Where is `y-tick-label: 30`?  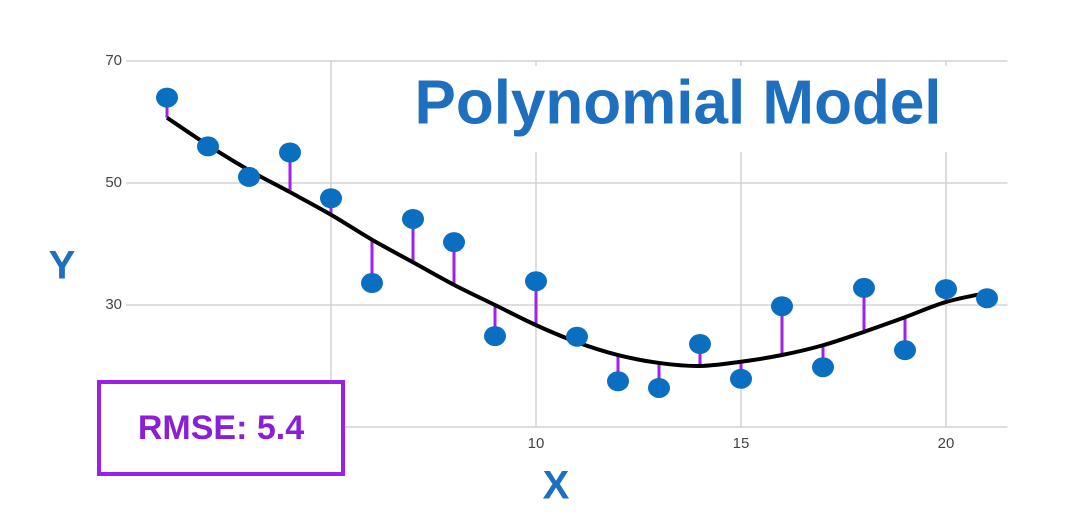 y-tick-label: 30 is located at coordinates (113, 304).